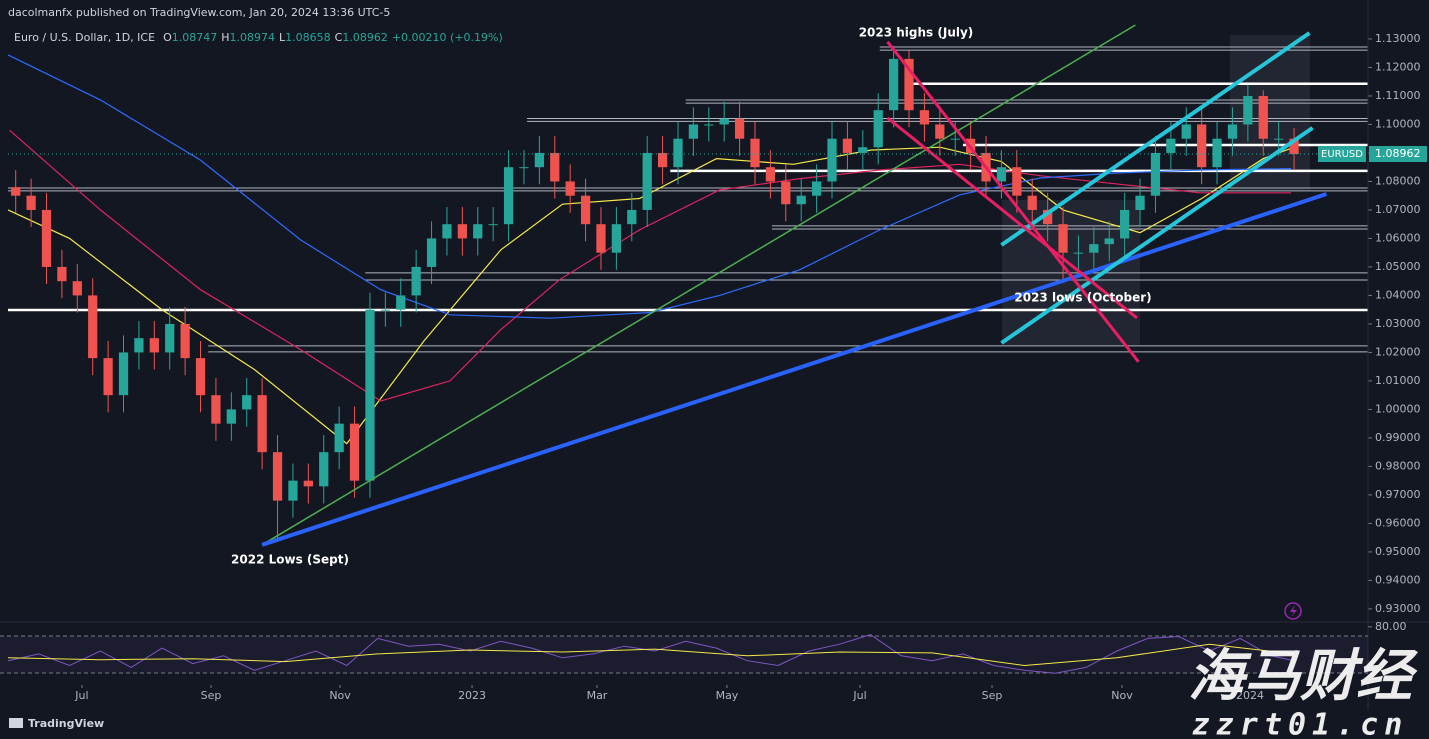 The width and height of the screenshot is (1429, 739). What do you see at coordinates (1398, 266) in the screenshot?
I see `y-tick-label: 1.05000` at bounding box center [1398, 266].